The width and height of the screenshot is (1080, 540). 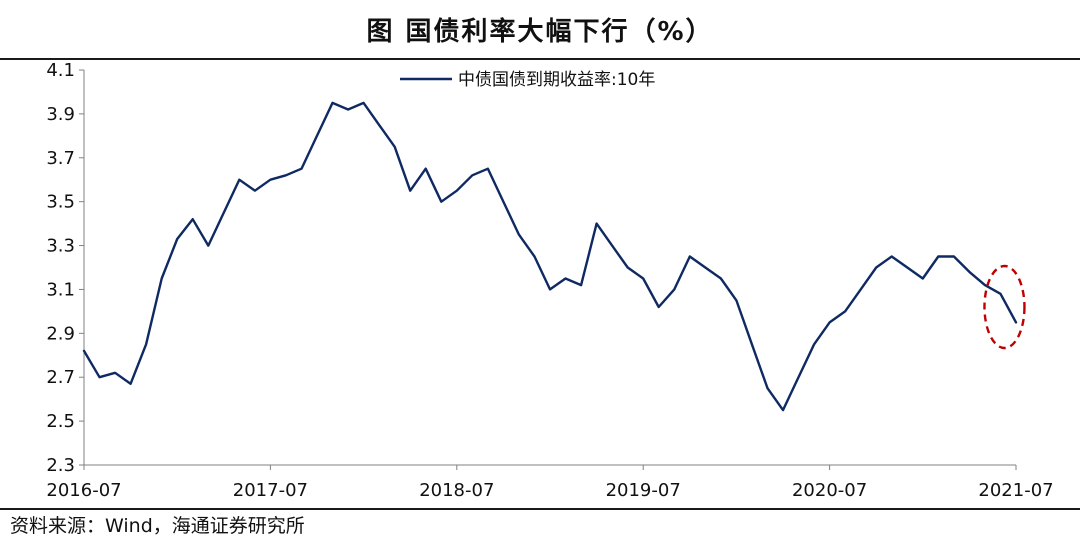 I want to click on x-tick-label: 2019-07, so click(x=643, y=490).